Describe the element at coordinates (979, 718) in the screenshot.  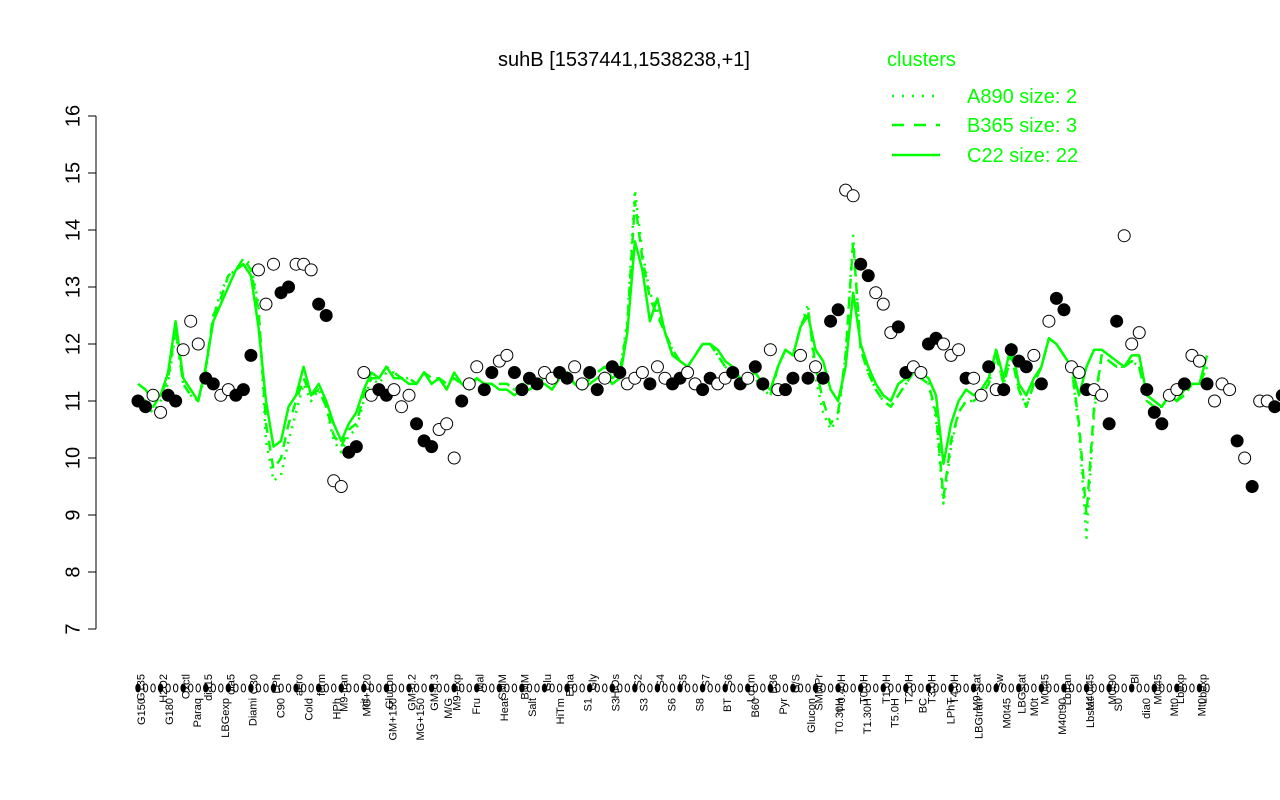
I see `x-tick-label-bottom: LBGtran` at that location.